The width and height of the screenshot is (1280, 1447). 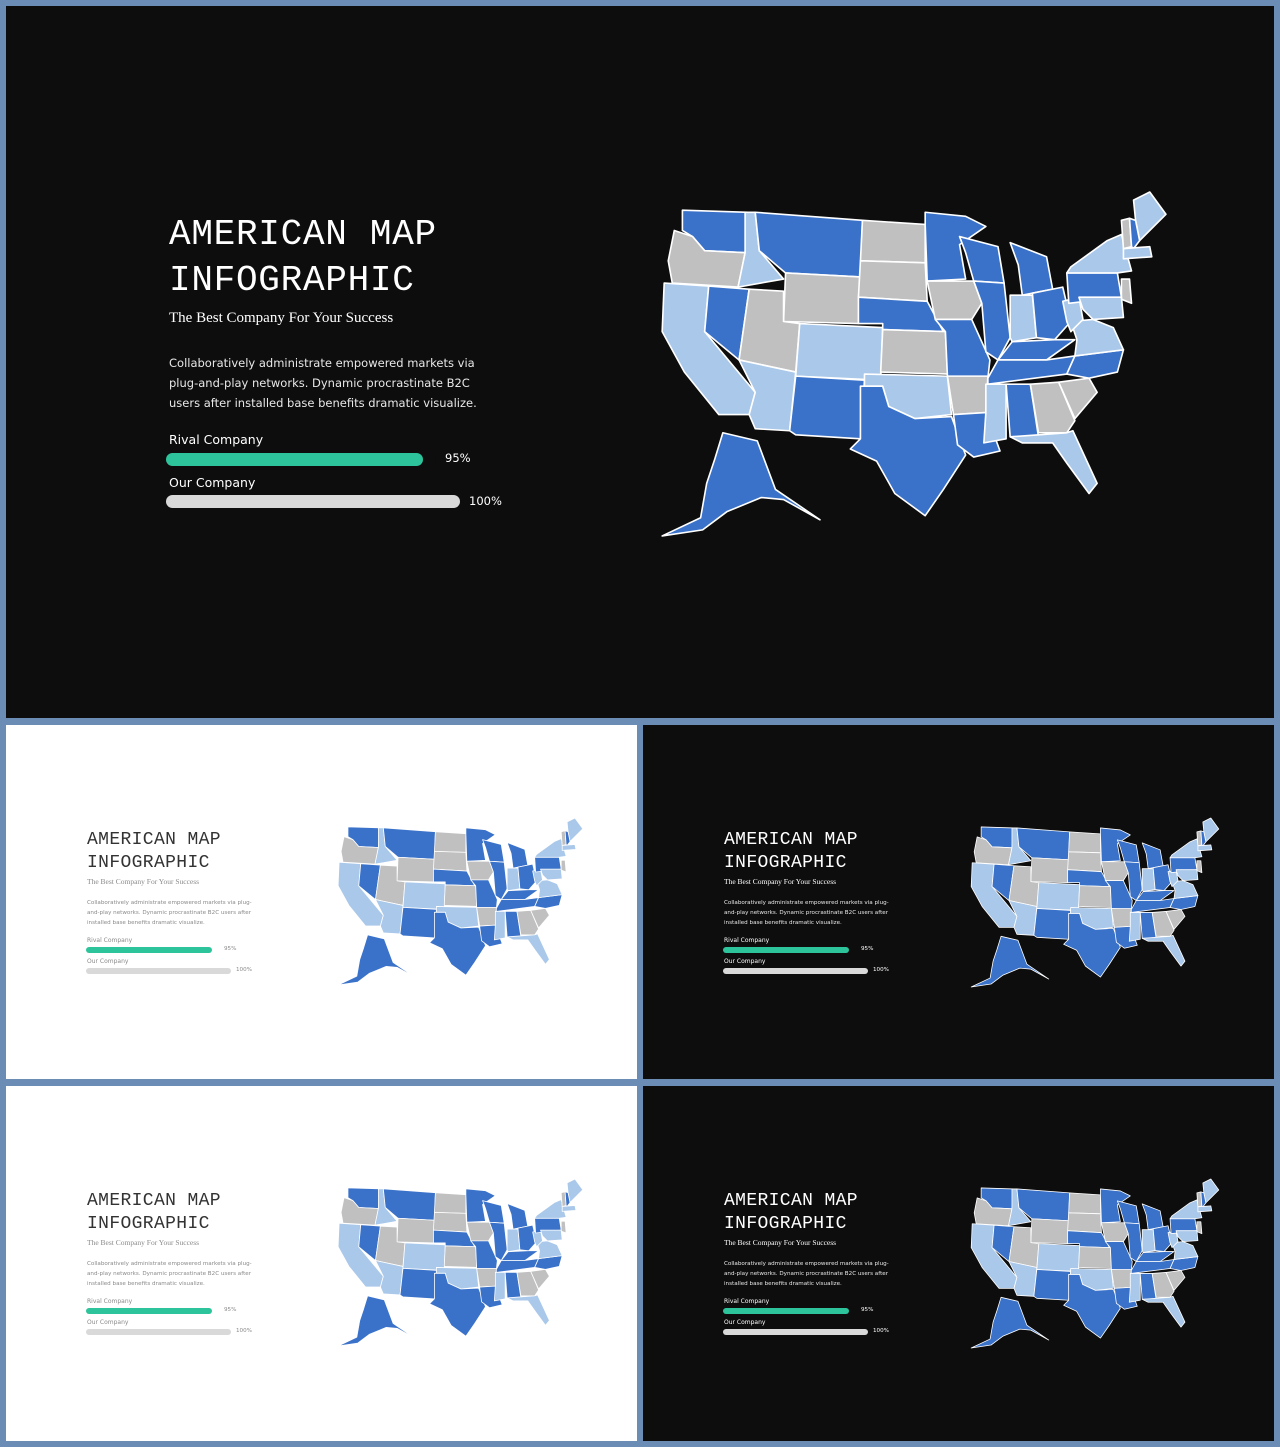 I want to click on progress-fill-our, so click(x=158, y=1332).